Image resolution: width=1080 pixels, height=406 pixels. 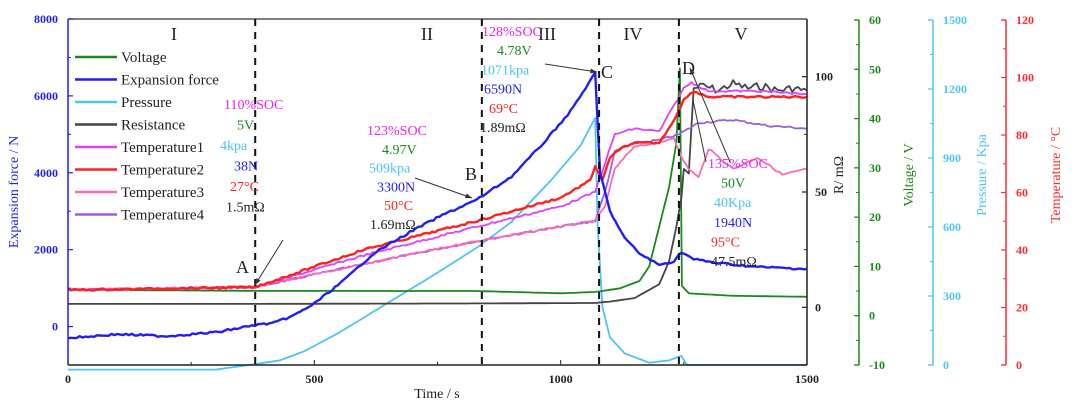 I want to click on voltage-tick-label: -10, so click(x=877, y=365).